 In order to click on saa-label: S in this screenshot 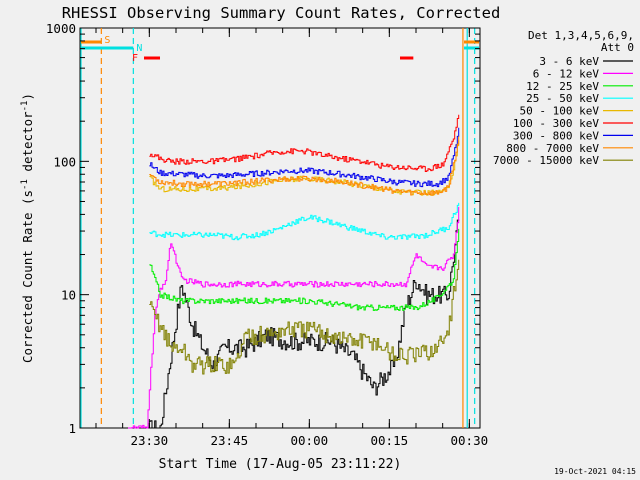, I will do `click(107, 40)`.